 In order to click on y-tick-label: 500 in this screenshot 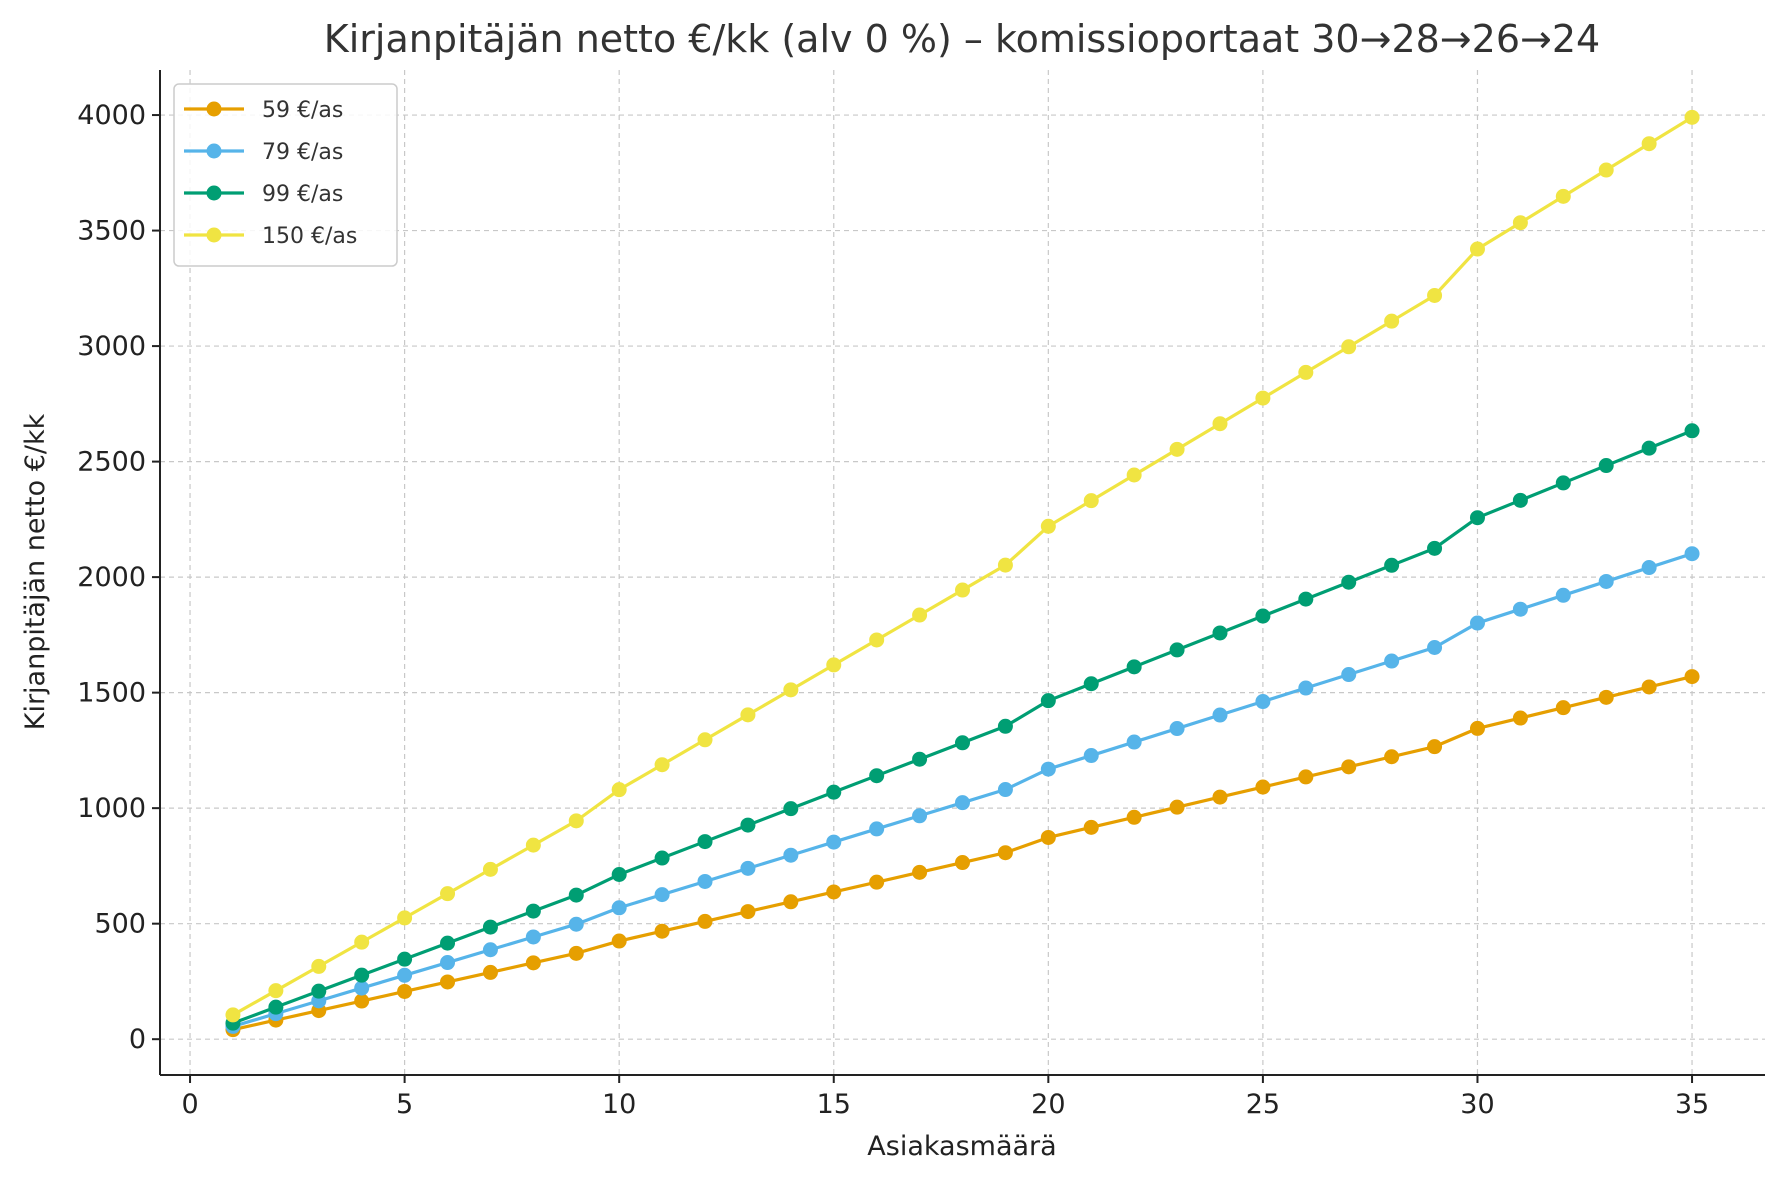, I will do `click(120, 924)`.